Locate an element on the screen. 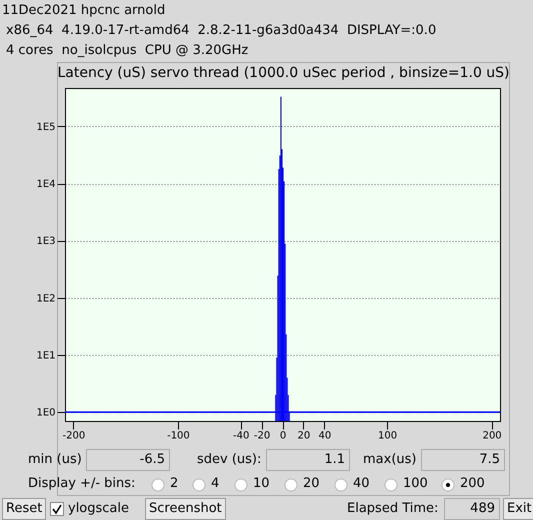 The height and width of the screenshot is (520, 533). text: 20 is located at coordinates (311, 484).